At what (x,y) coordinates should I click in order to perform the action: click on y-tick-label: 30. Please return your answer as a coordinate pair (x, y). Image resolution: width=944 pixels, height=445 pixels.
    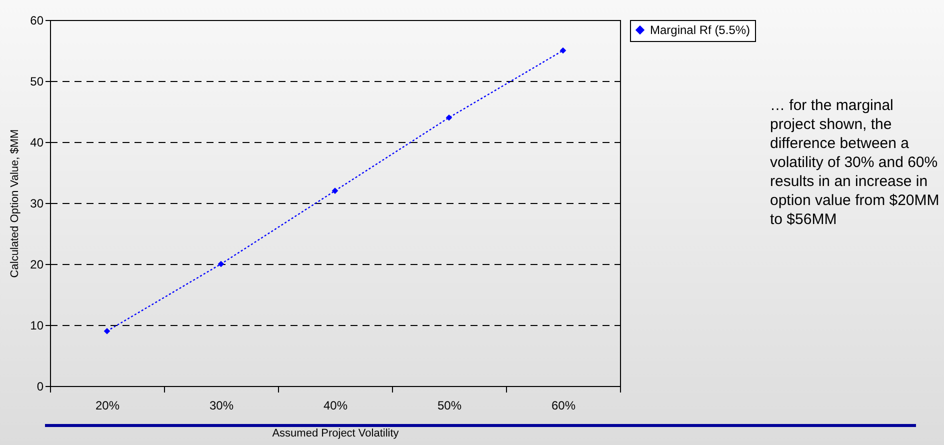
    Looking at the image, I should click on (37, 203).